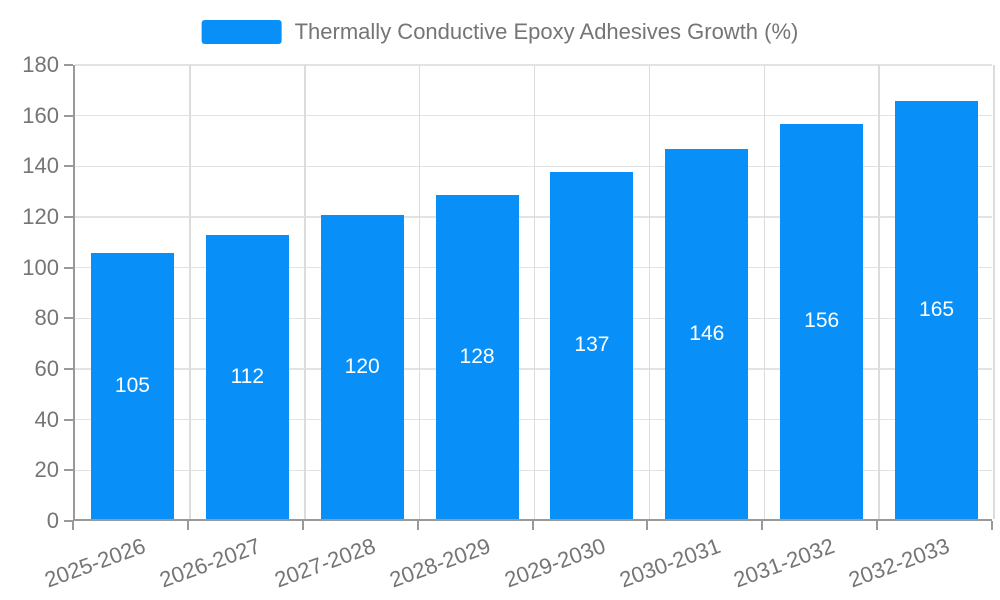 The width and height of the screenshot is (1000, 600). What do you see at coordinates (899, 563) in the screenshot?
I see `x-axis-tick-label: 2032-2033` at bounding box center [899, 563].